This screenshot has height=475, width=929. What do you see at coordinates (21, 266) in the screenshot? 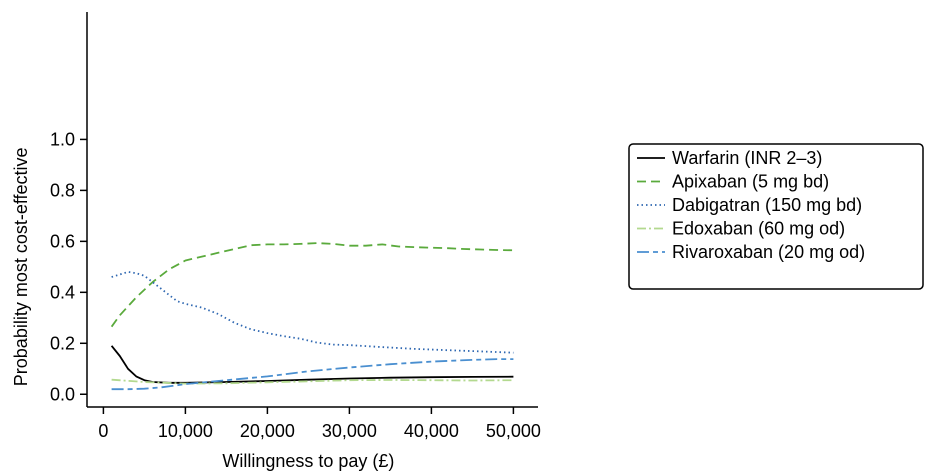
I see `y-axis-title: Probability most cost-effective` at bounding box center [21, 266].